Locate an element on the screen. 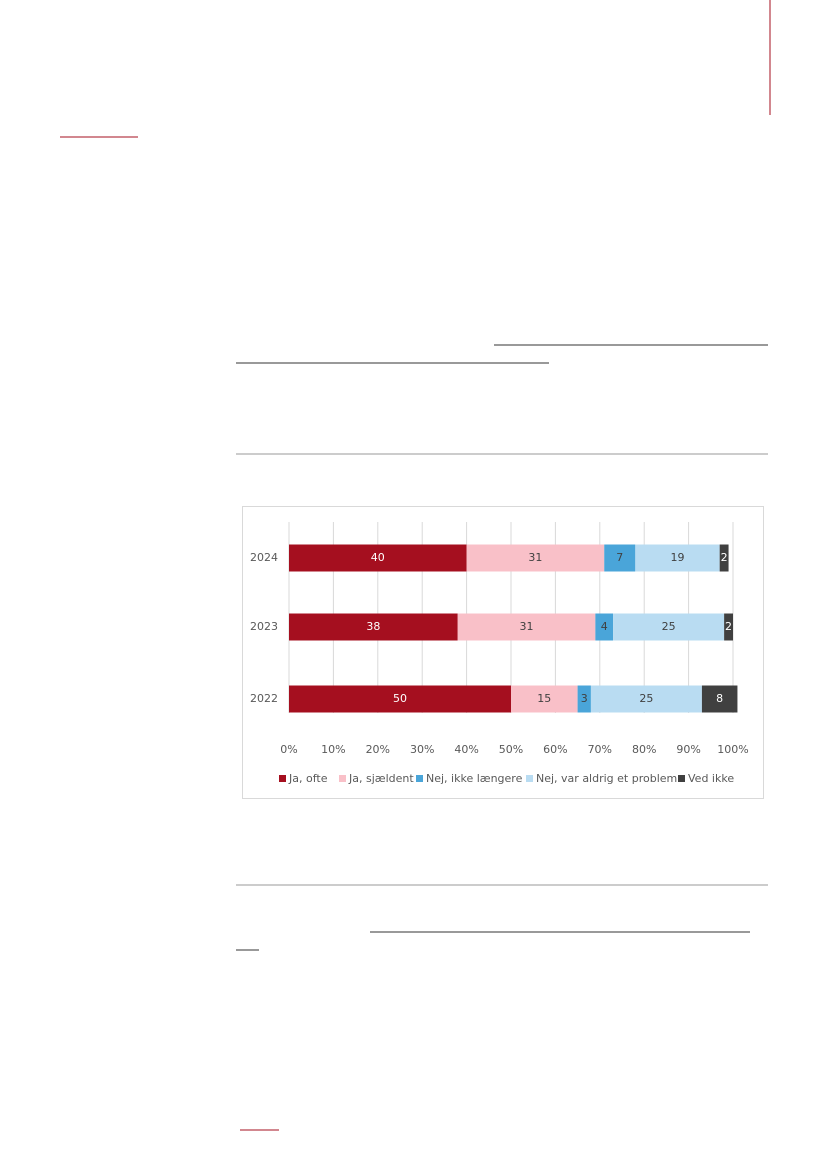 This screenshot has height=1170, width=827. x-tick-label: 90% is located at coordinates (688, 749).